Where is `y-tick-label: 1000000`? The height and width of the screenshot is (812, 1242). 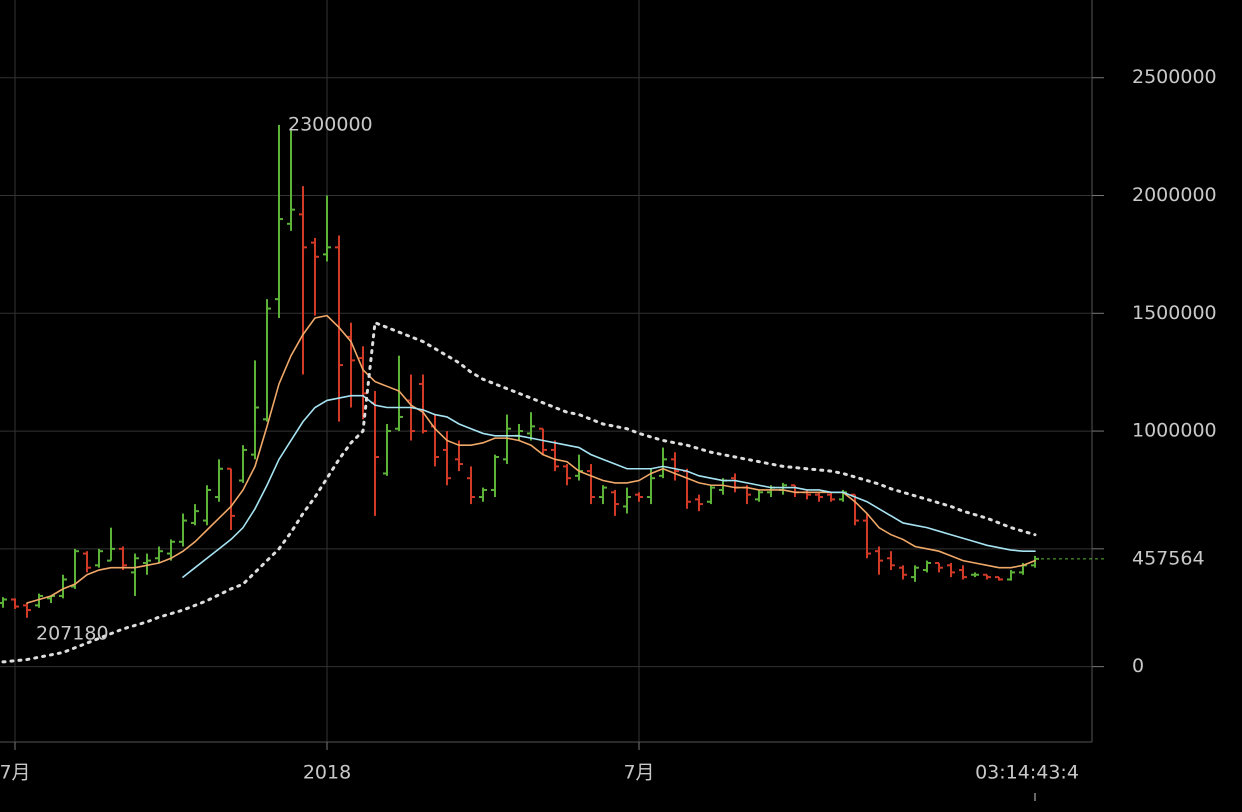
y-tick-label: 1000000 is located at coordinates (1174, 431).